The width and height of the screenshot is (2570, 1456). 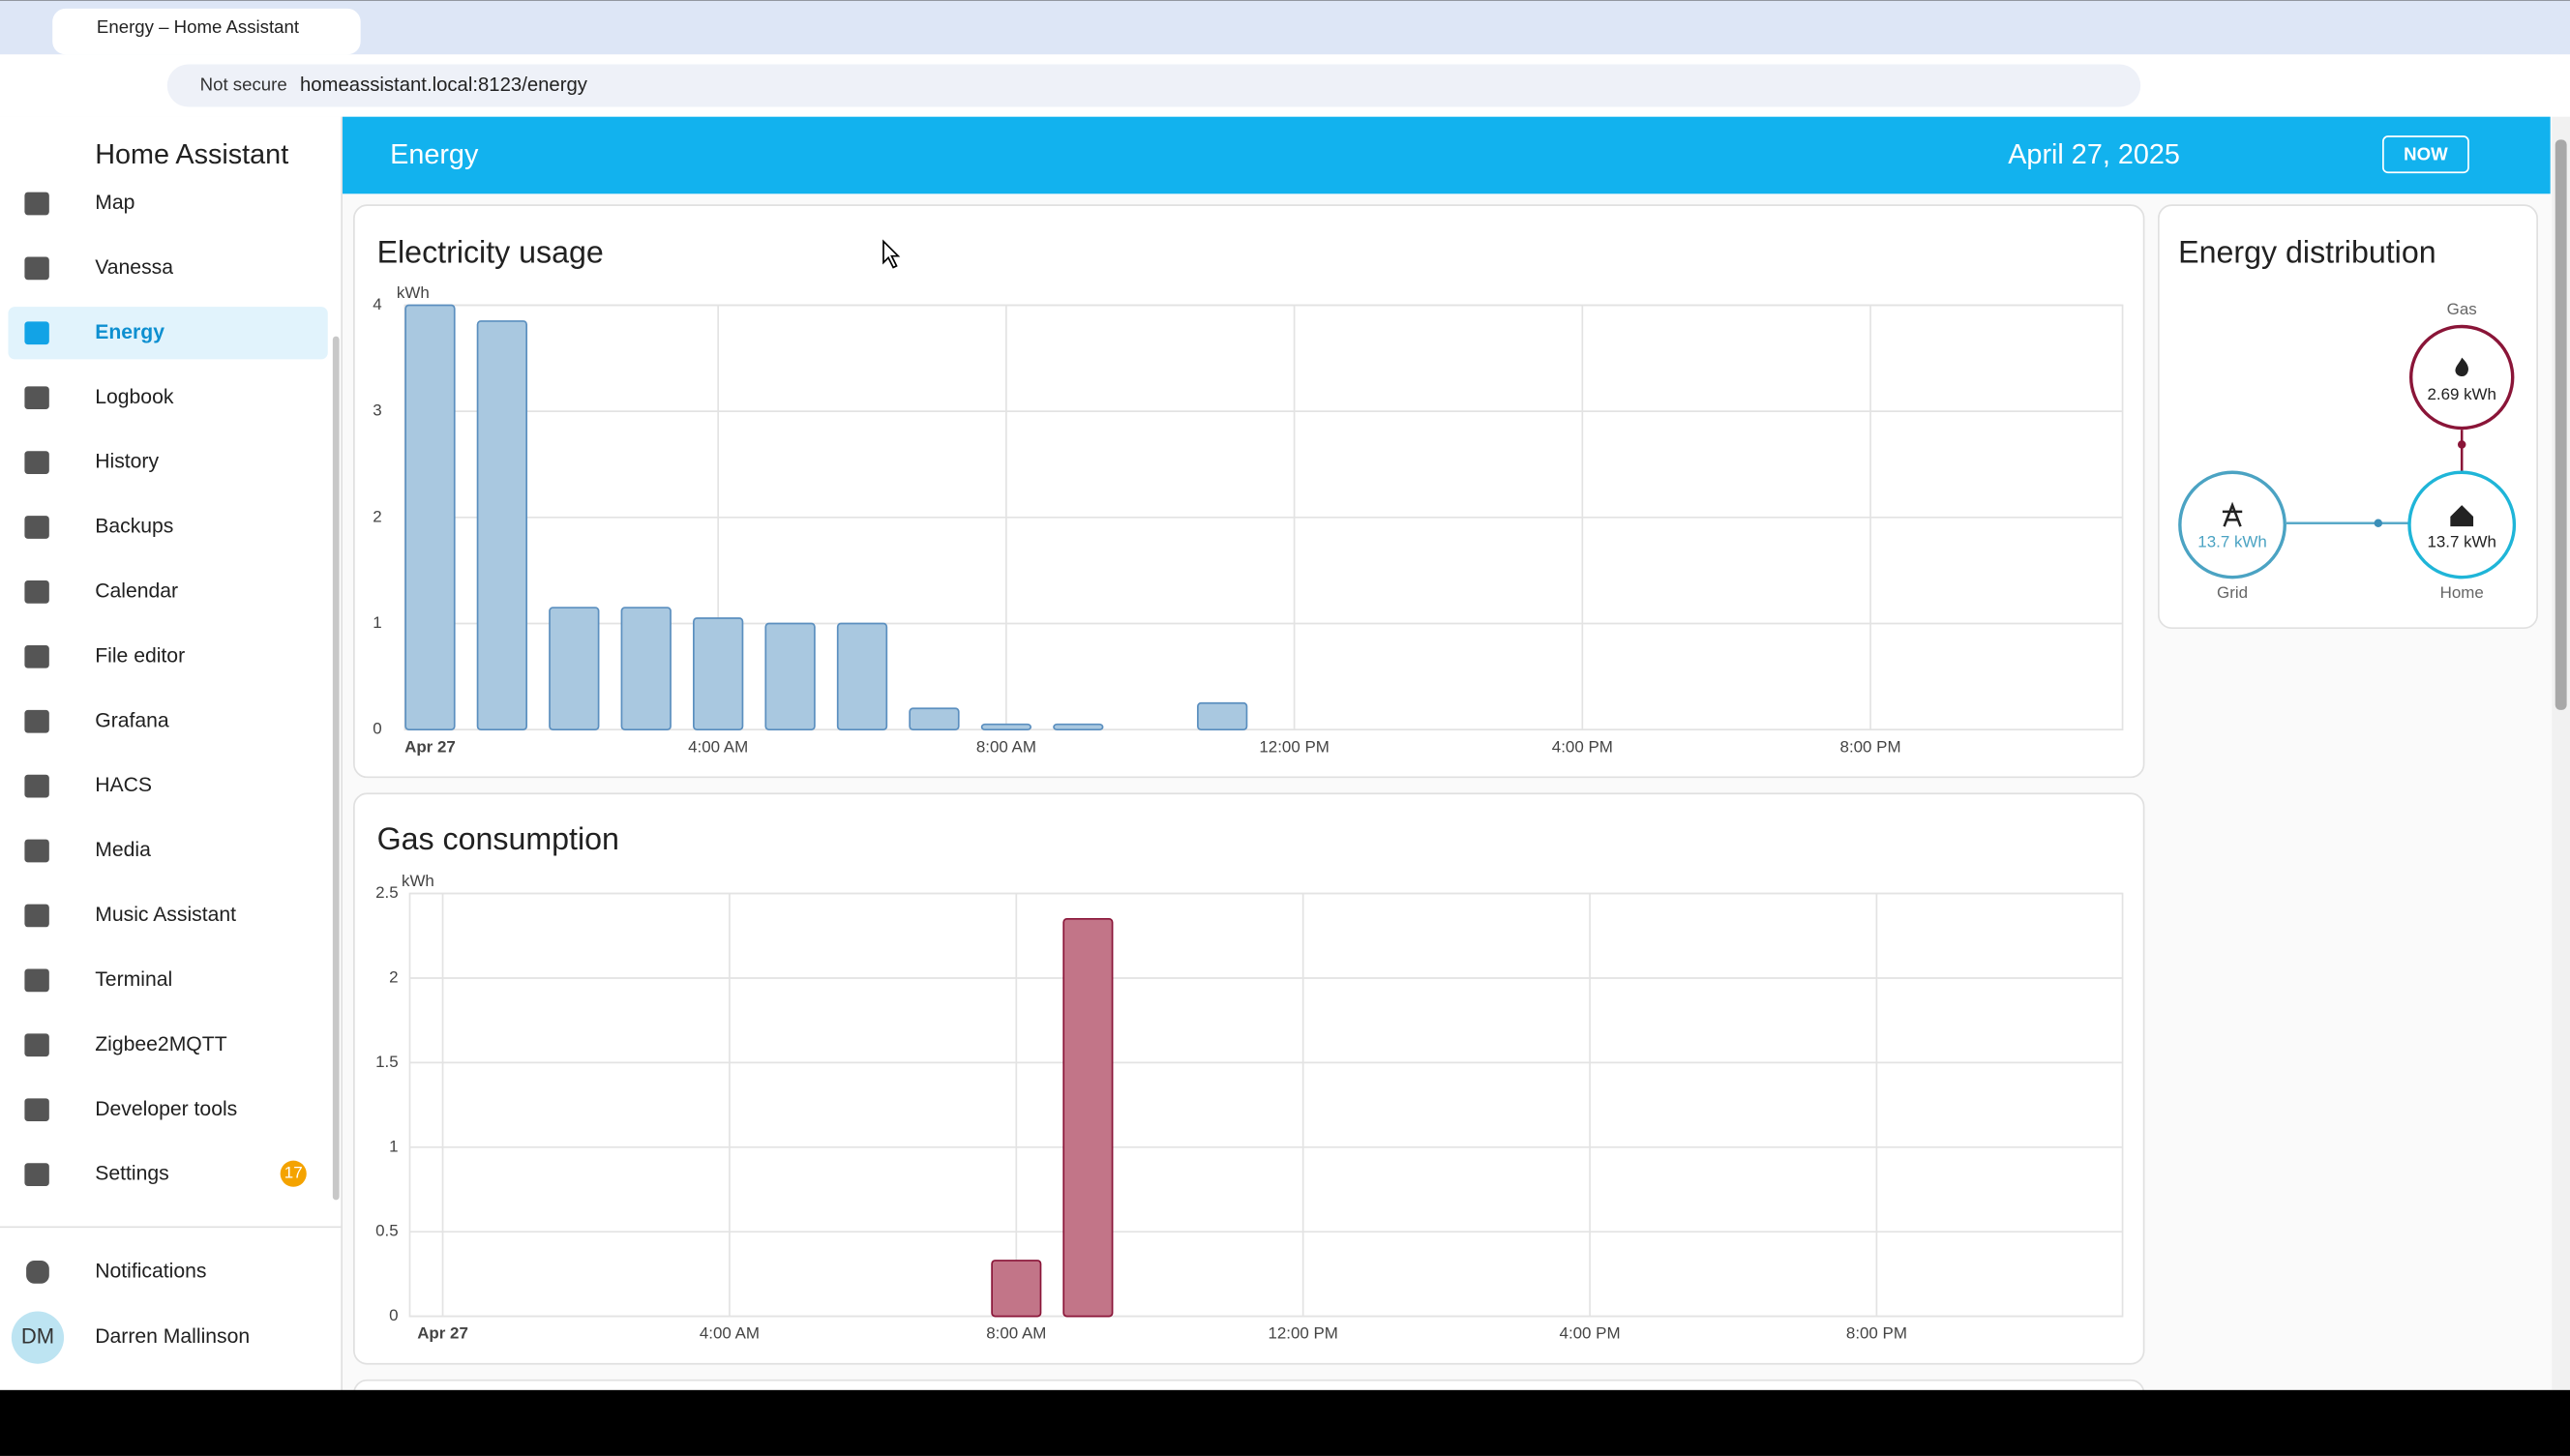 What do you see at coordinates (134, 979) in the screenshot?
I see `sidebar-item: Terminal` at bounding box center [134, 979].